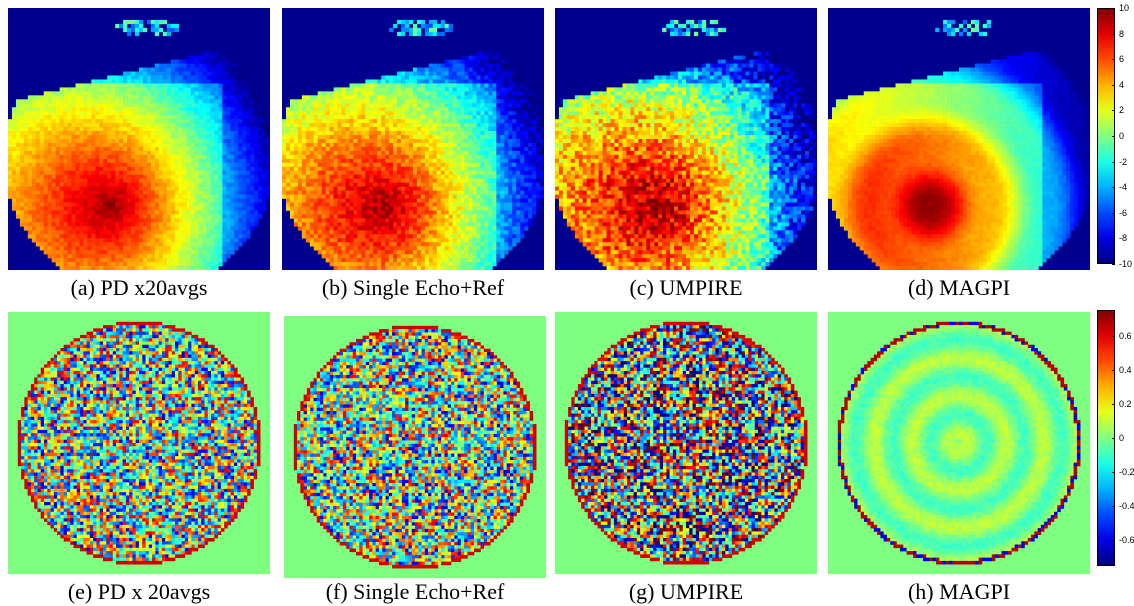  Describe the element at coordinates (1123, 162) in the screenshot. I see `ticks-row1-label-6: -2` at that location.